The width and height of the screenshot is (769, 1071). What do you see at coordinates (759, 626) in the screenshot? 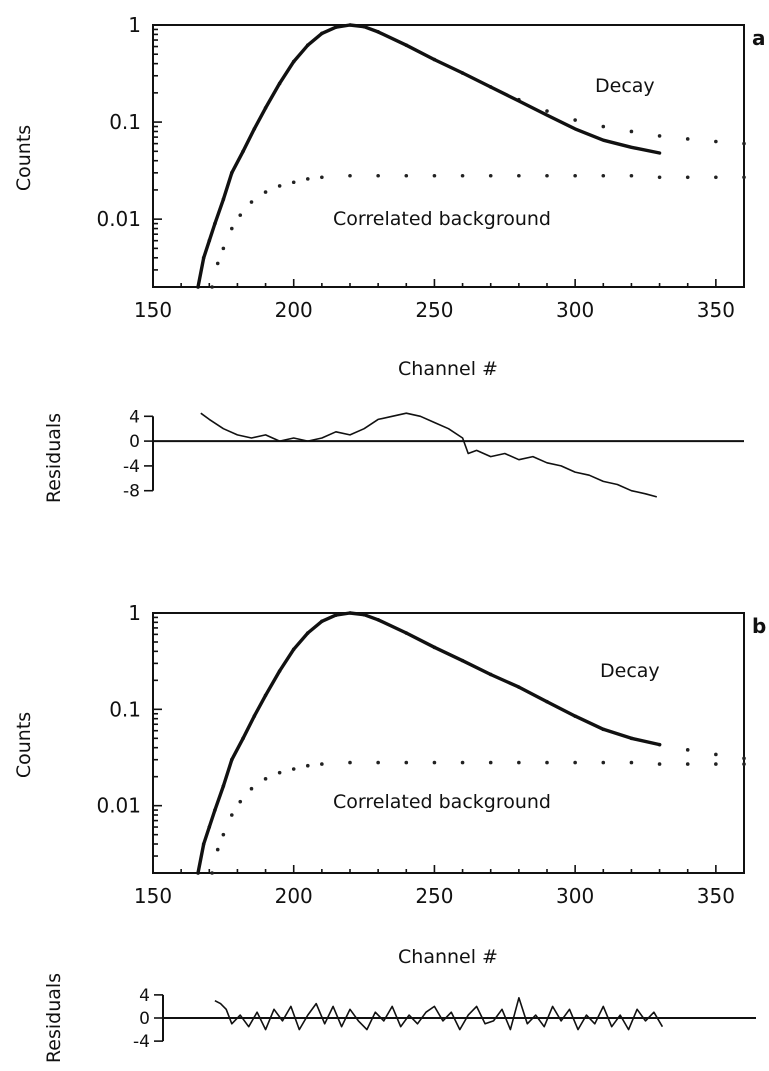
I see `panel-b-label: b` at bounding box center [759, 626].